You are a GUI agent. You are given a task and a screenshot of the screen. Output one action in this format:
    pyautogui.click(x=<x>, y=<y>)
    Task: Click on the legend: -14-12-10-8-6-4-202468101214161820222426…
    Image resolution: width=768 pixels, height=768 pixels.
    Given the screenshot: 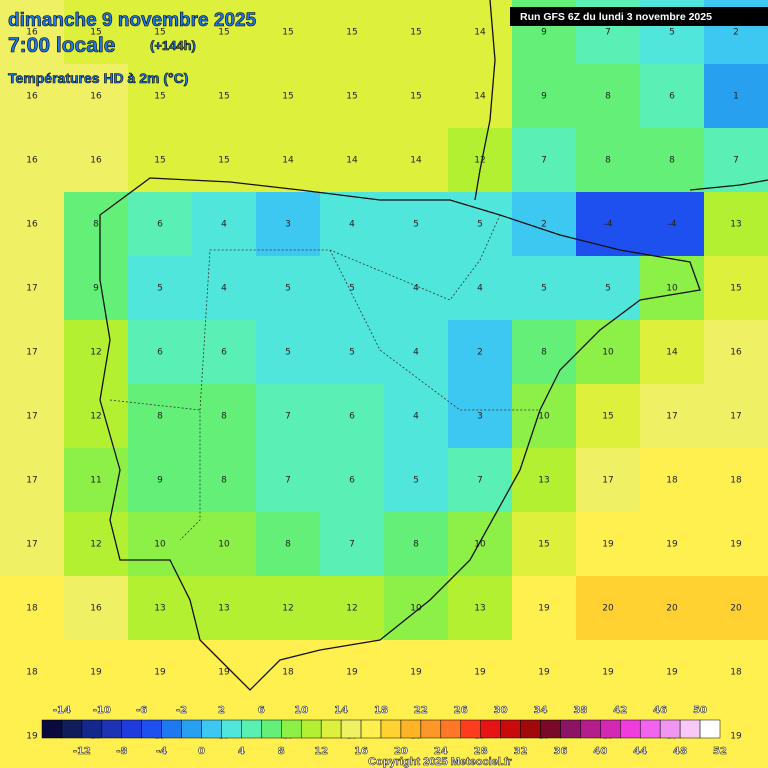 What is the action you would take?
    pyautogui.click(x=384, y=731)
    